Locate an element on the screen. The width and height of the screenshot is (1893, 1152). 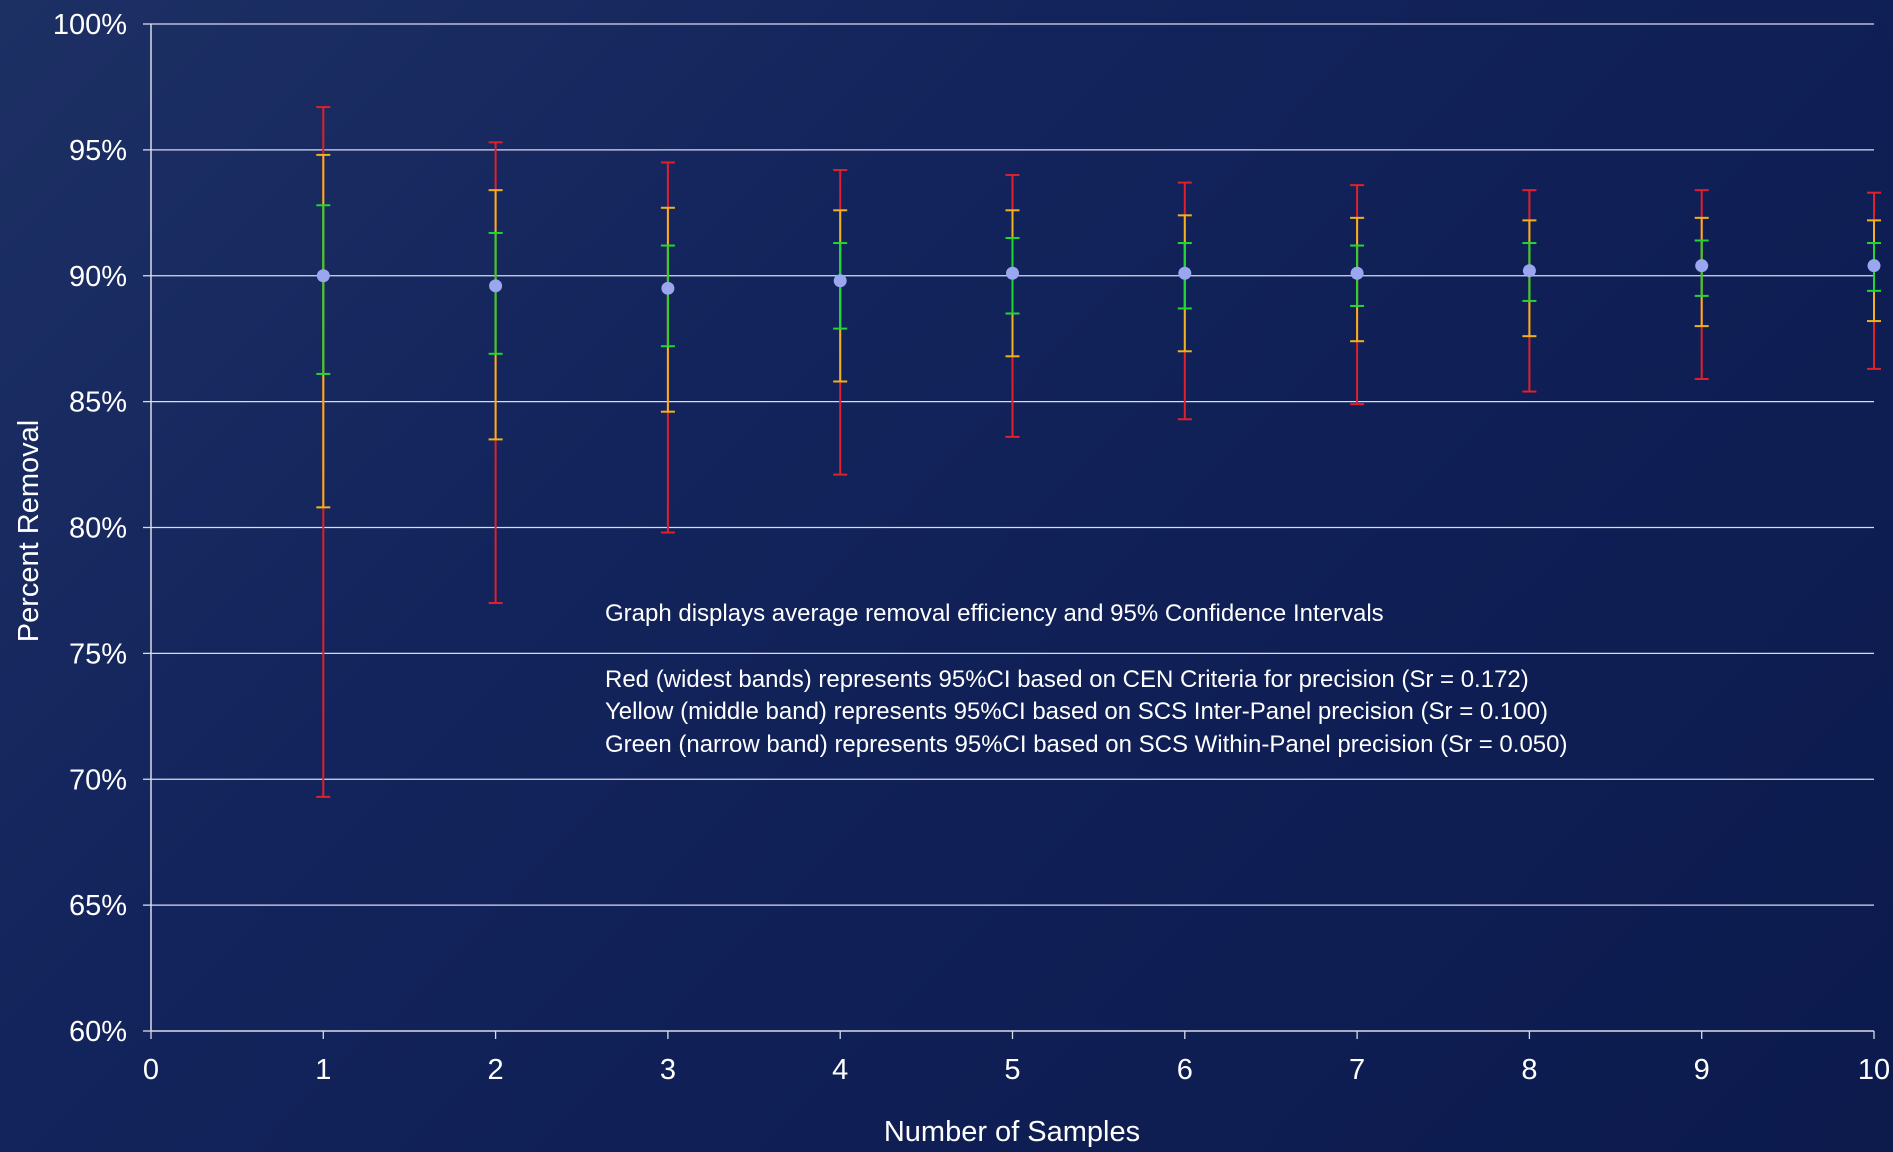
error-bar-series-22d633 is located at coordinates (1098, 289).